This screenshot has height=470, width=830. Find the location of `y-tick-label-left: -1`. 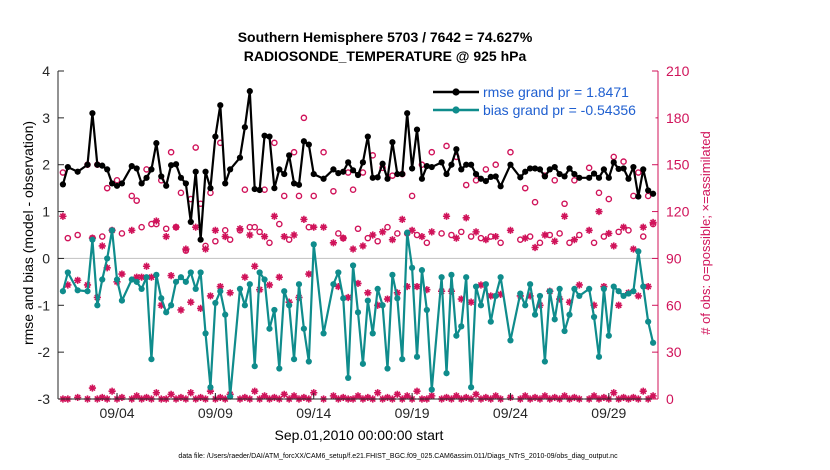

y-tick-label-left: -1 is located at coordinates (44, 305).